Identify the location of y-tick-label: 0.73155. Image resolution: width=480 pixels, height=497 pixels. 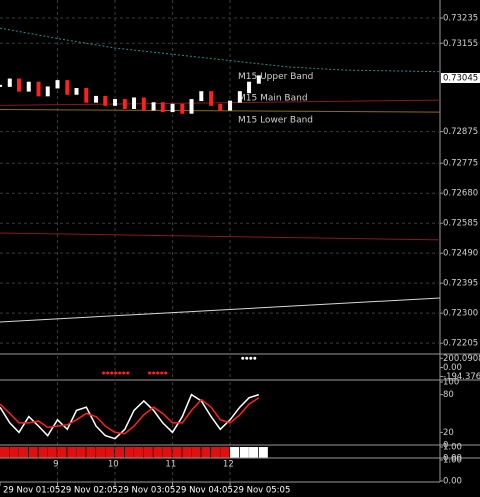
(460, 44).